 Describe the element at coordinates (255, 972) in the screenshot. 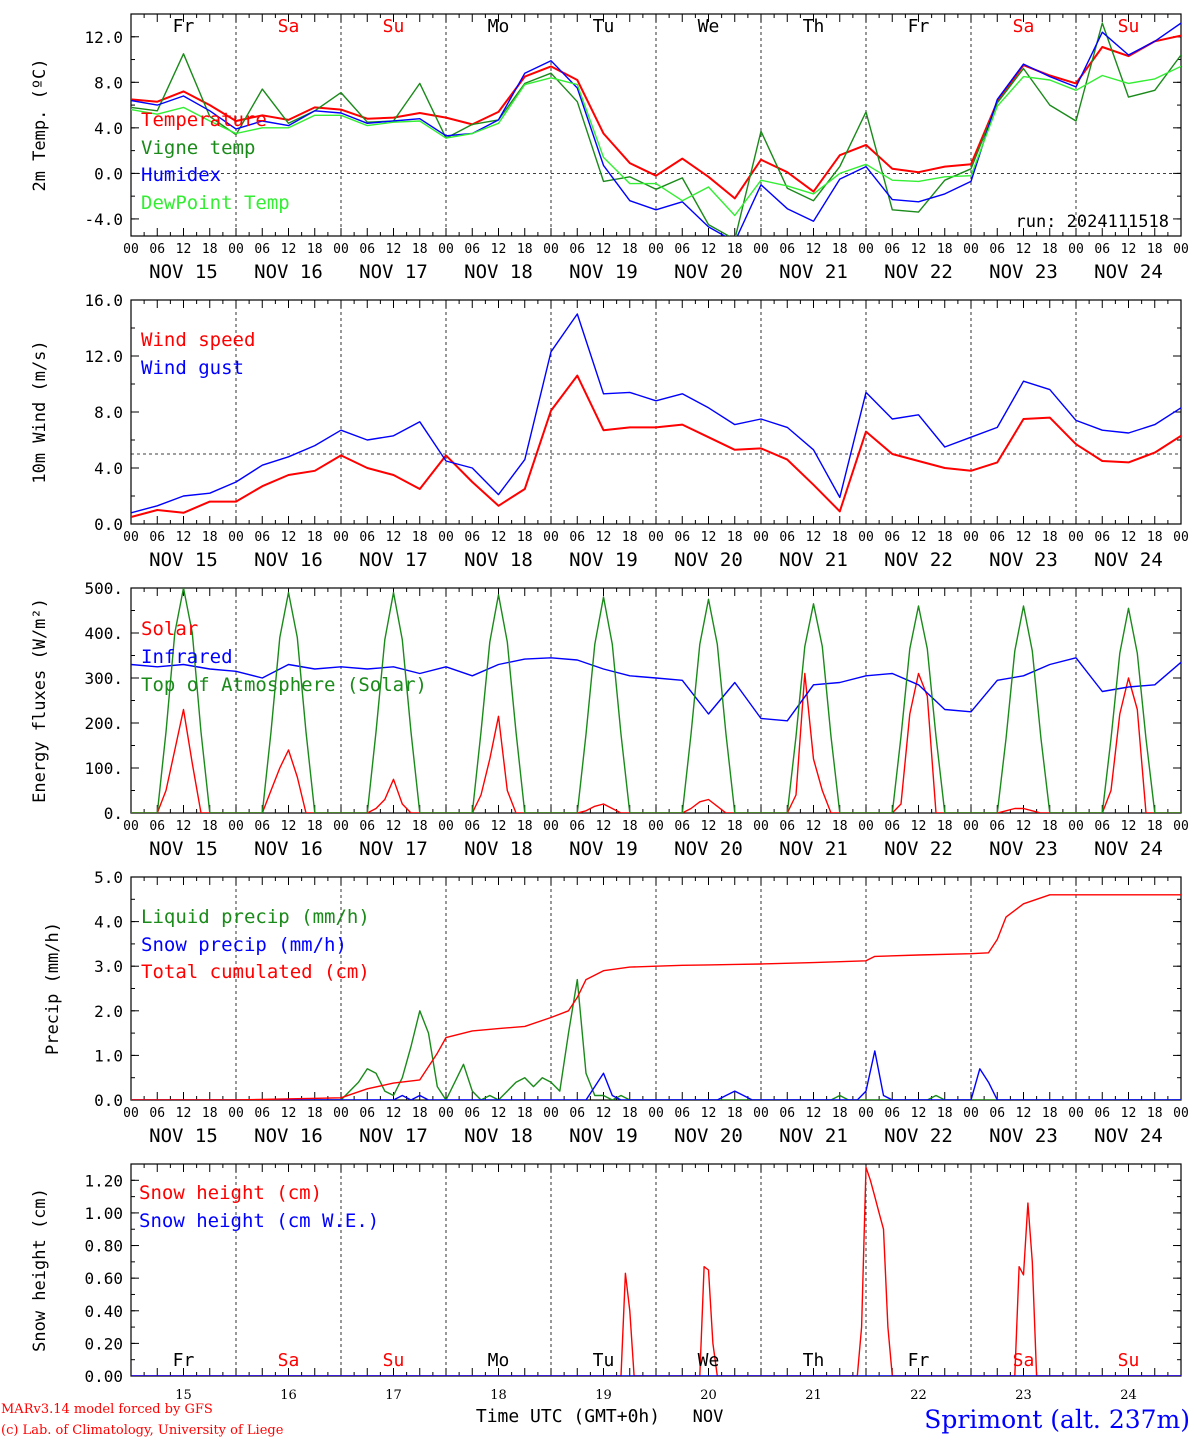

I see `legend-label: Total cumulated (cm)` at that location.